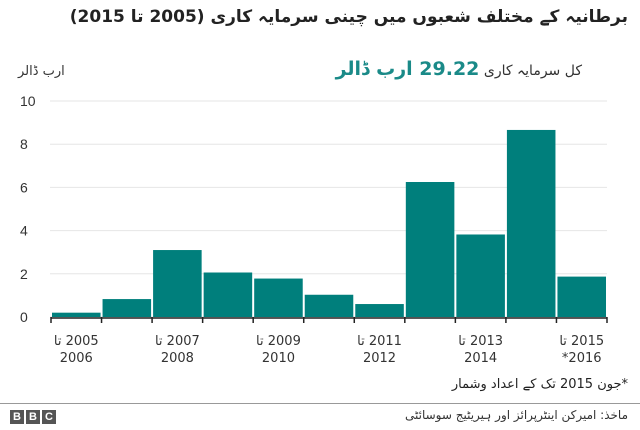 This screenshot has height=430, width=640. Describe the element at coordinates (320, 403) in the screenshot. I see `divider` at that location.